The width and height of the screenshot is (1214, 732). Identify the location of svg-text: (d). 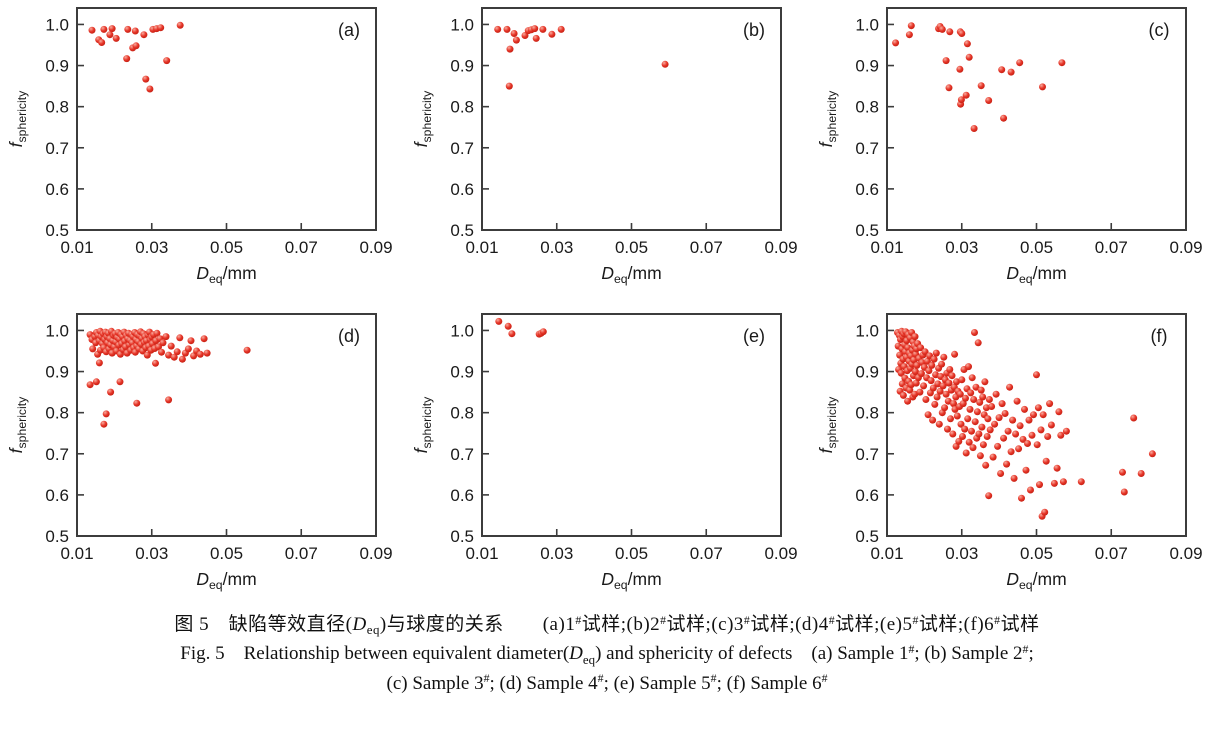
(349, 336).